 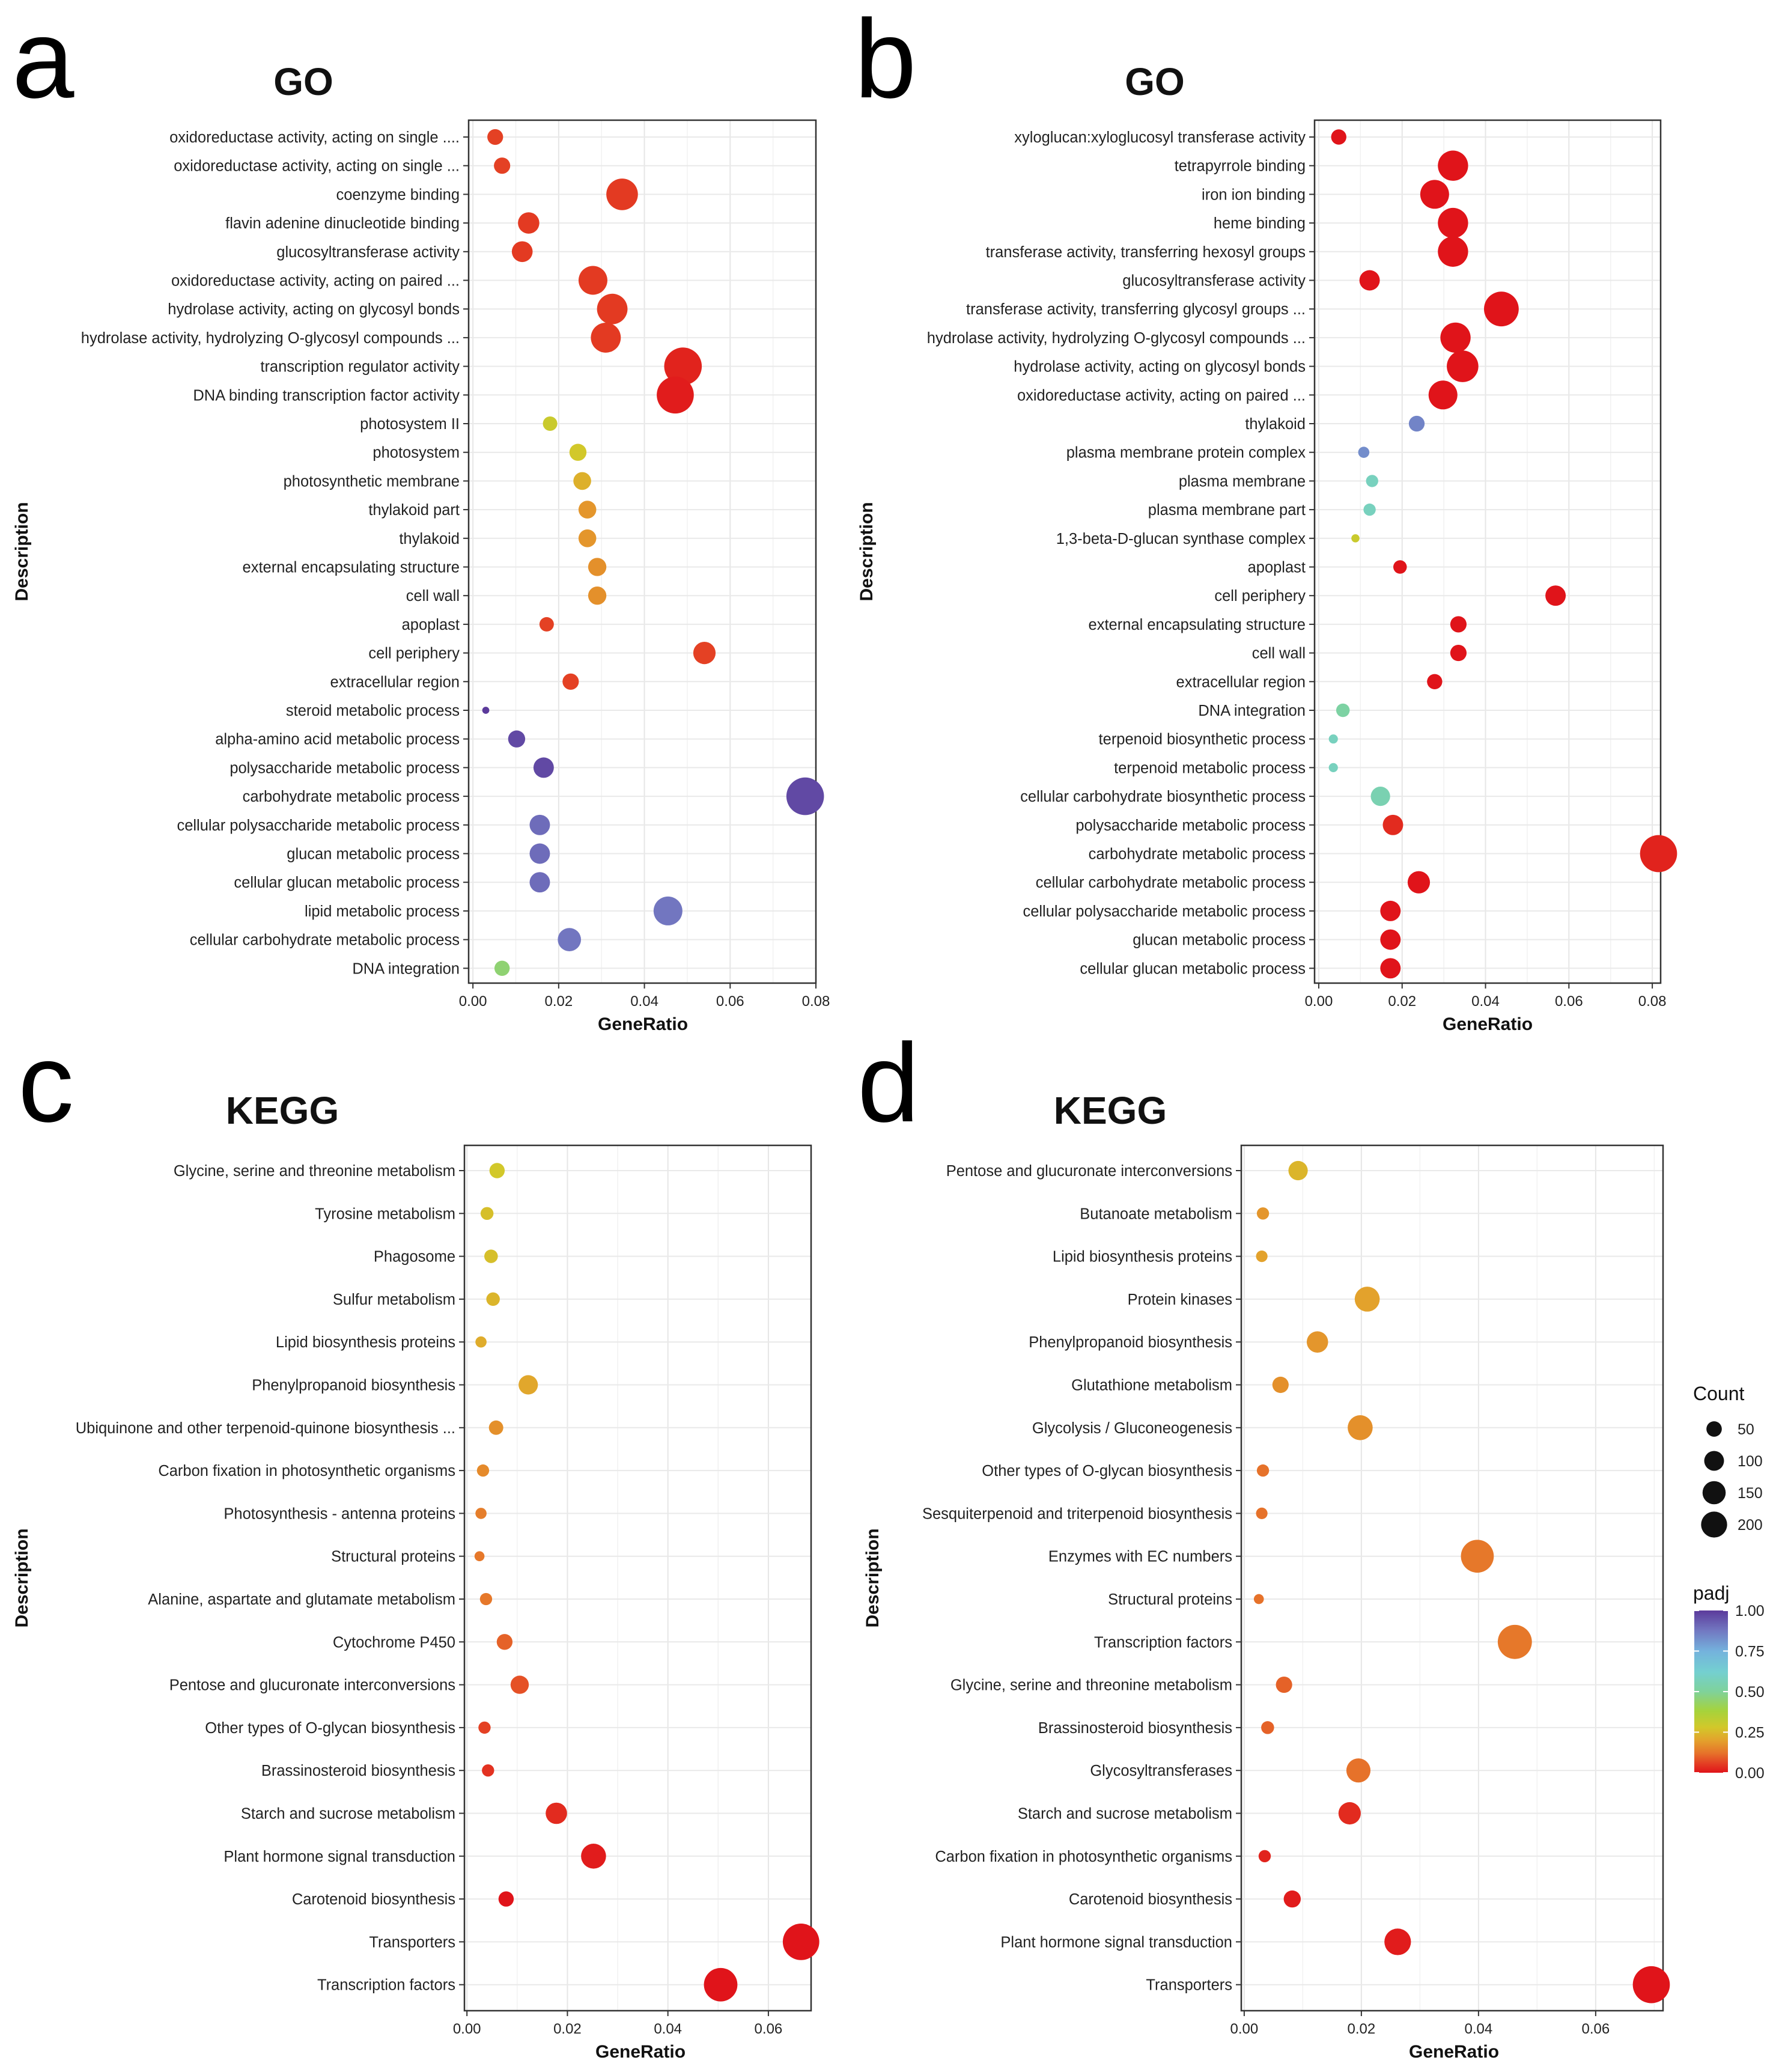 What do you see at coordinates (414, 653) in the screenshot?
I see `category-label: cell periphery` at bounding box center [414, 653].